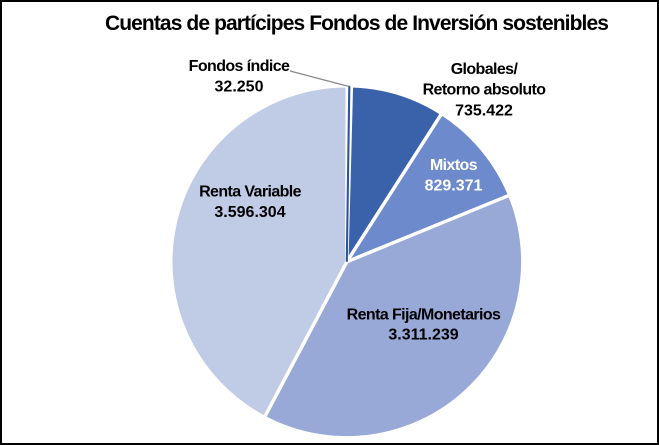 This screenshot has height=445, width=659. What do you see at coordinates (250, 192) in the screenshot?
I see `svg-text: Renta Variable` at bounding box center [250, 192].